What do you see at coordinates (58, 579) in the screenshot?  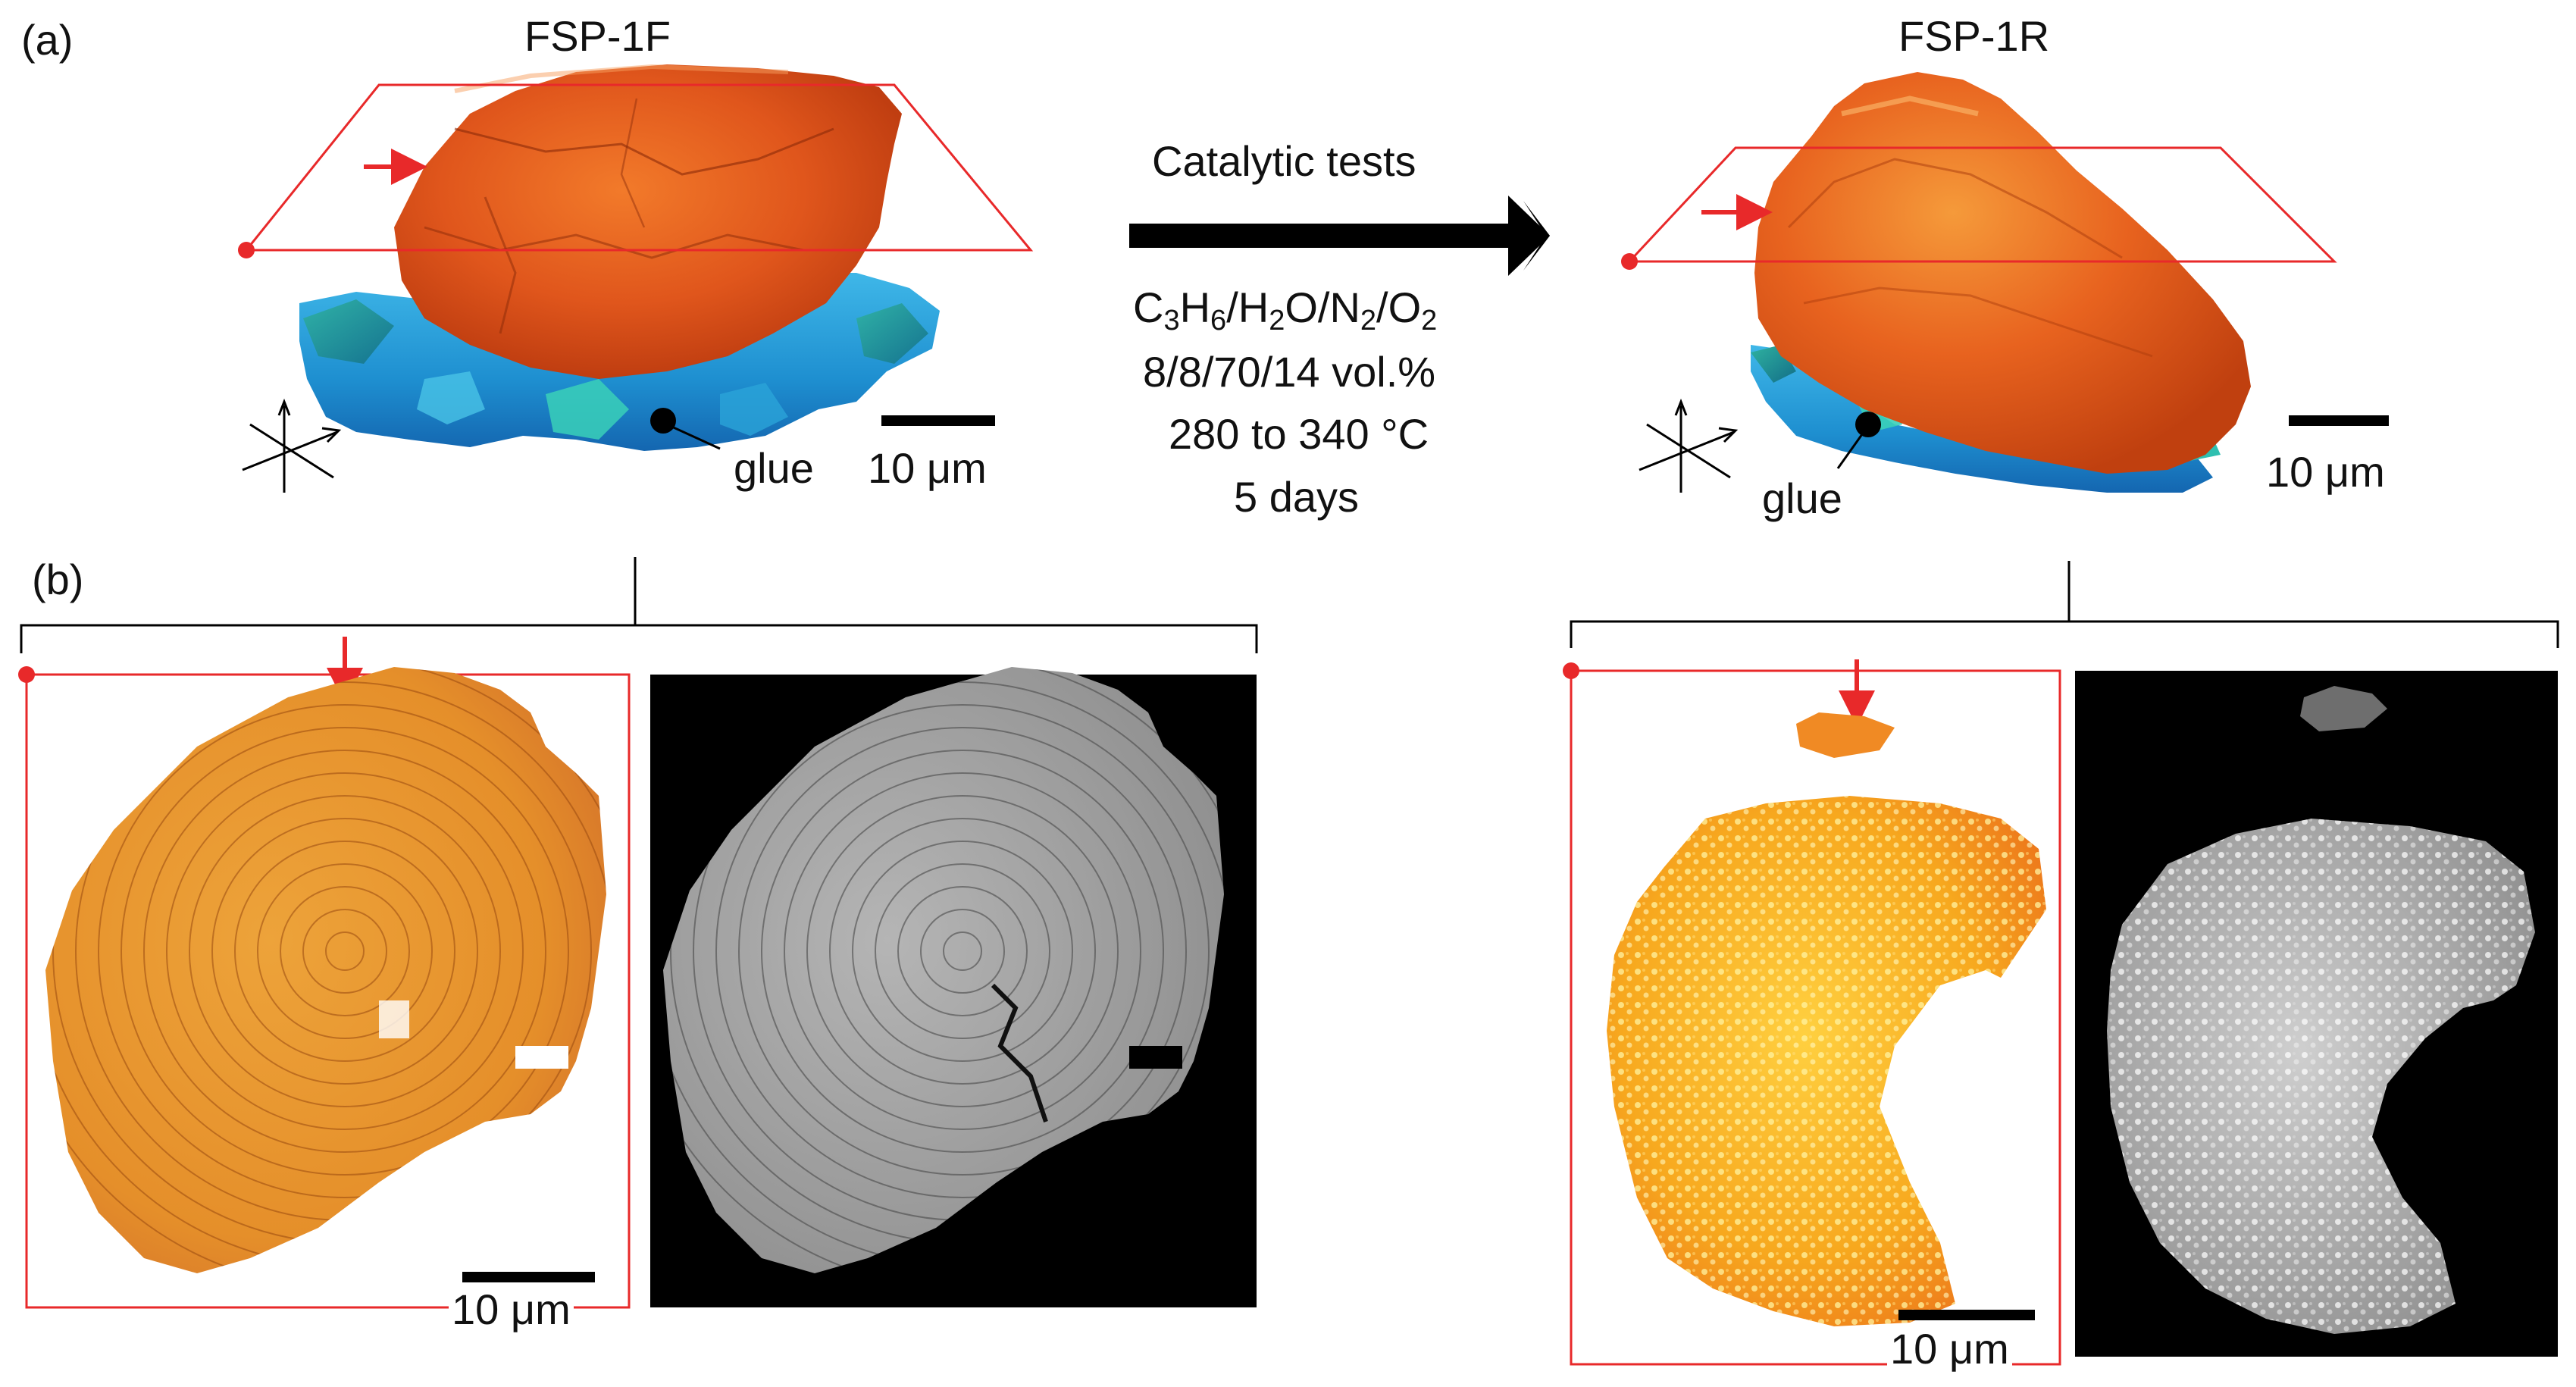 I see `panel-b-label: (b)` at bounding box center [58, 579].